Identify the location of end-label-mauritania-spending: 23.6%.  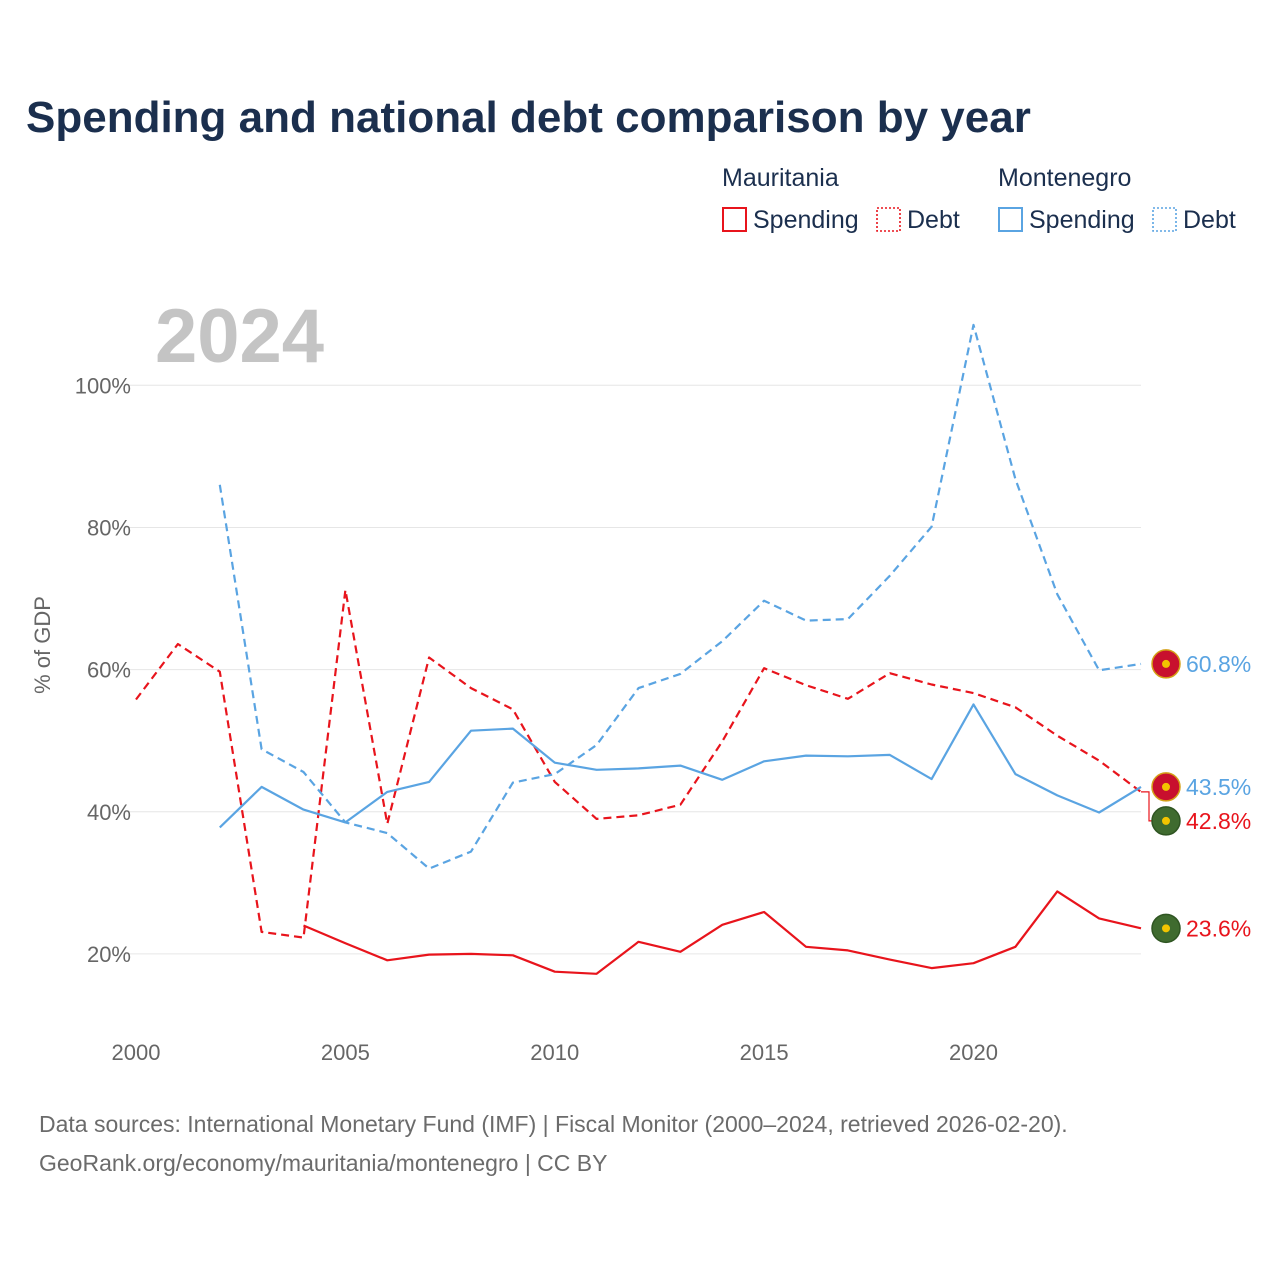
(1218, 928).